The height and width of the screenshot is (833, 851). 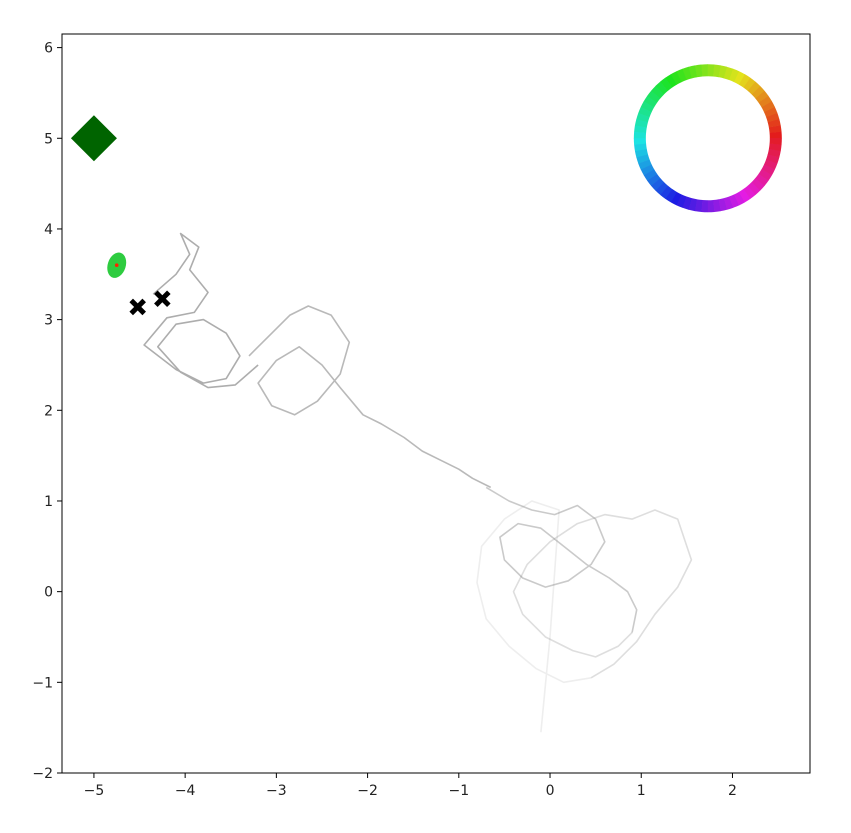 What do you see at coordinates (48, 502) in the screenshot?
I see `y-tick-label: 1` at bounding box center [48, 502].